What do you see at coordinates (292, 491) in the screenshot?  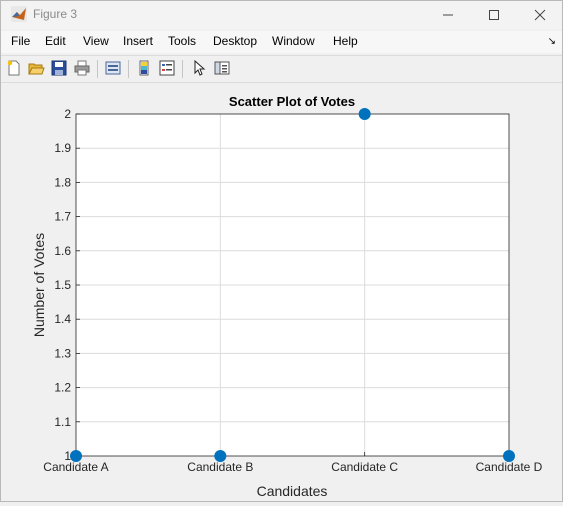 I see `x-axis-label: Candidates` at bounding box center [292, 491].